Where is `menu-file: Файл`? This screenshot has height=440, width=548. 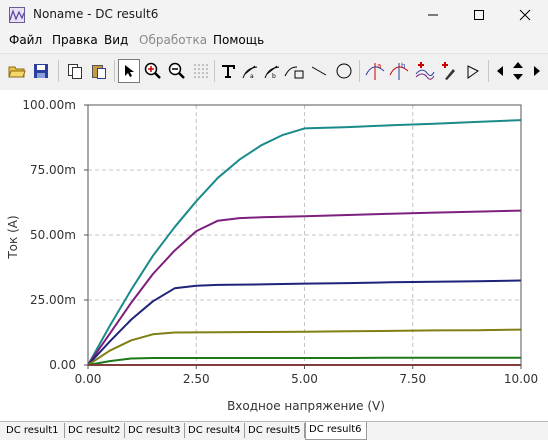 menu-file: Файл is located at coordinates (26, 40).